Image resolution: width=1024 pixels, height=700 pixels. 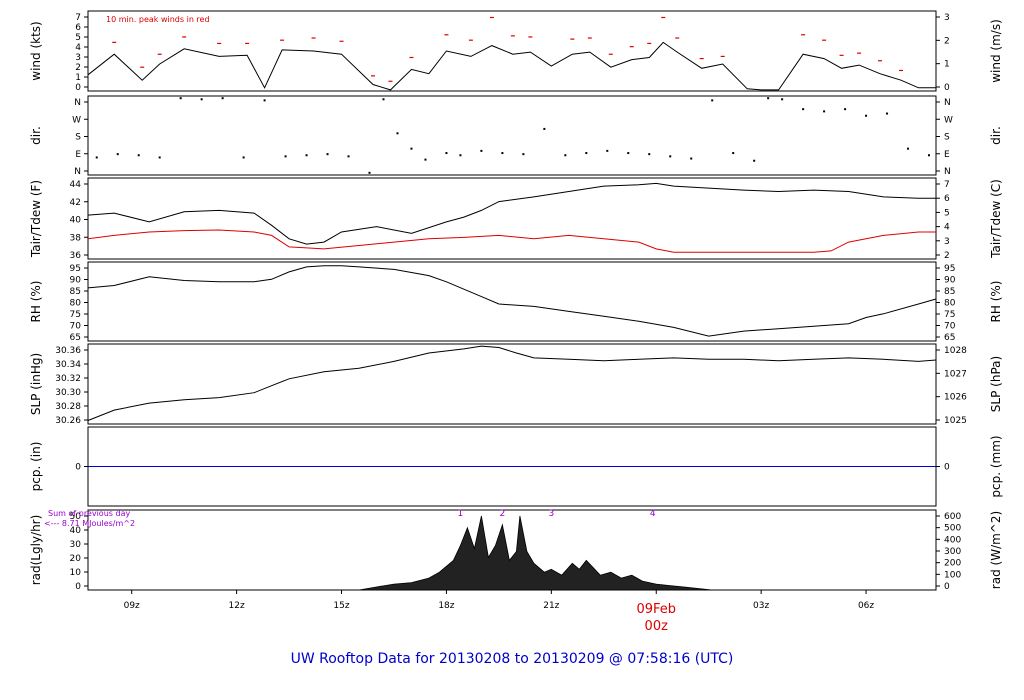 What do you see at coordinates (68, 407) in the screenshot?
I see `slp-left-tick-label: 30.28` at bounding box center [68, 407].